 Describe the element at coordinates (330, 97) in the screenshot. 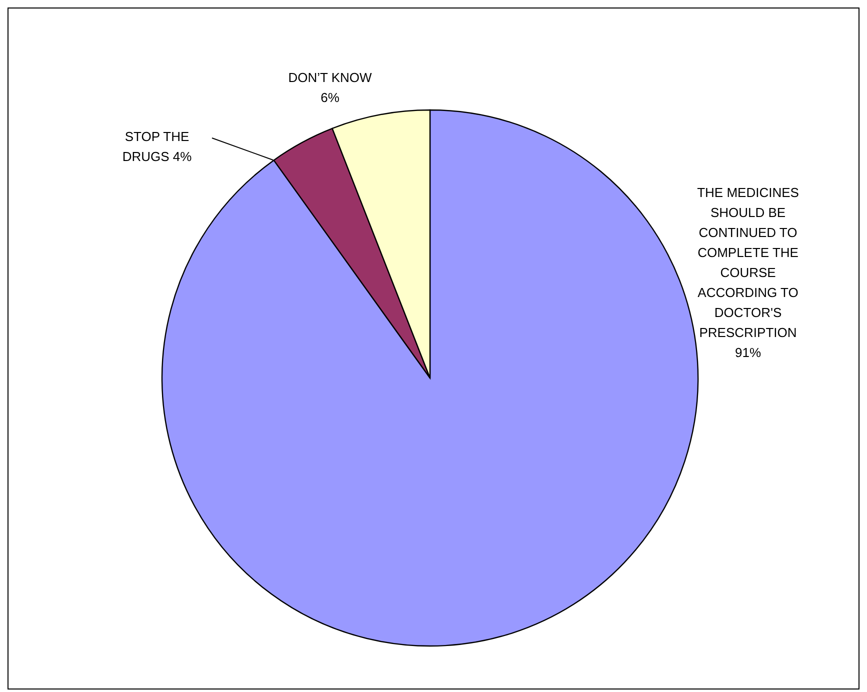

I see `data-label: 6%` at that location.